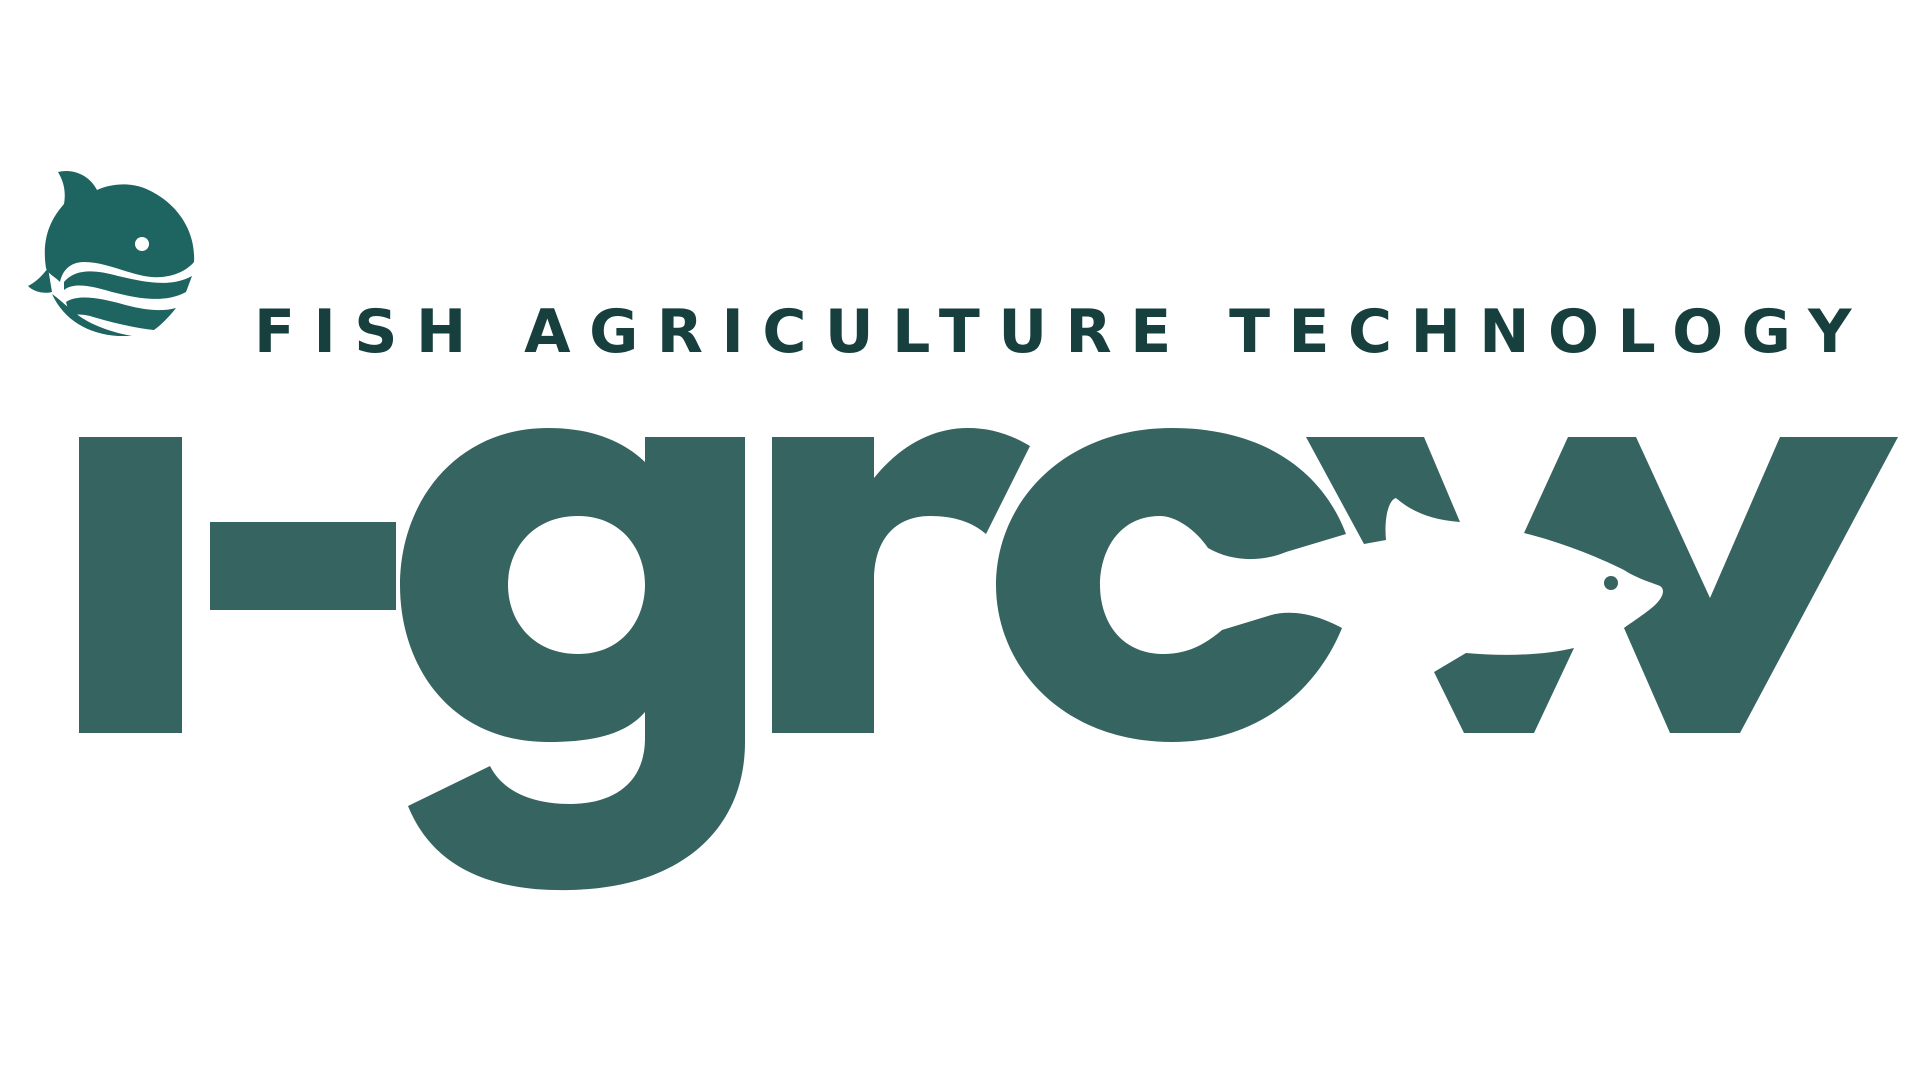 Image resolution: width=1920 pixels, height=1080 pixels. Describe the element at coordinates (901, 580) in the screenshot. I see `letter-r` at that location.